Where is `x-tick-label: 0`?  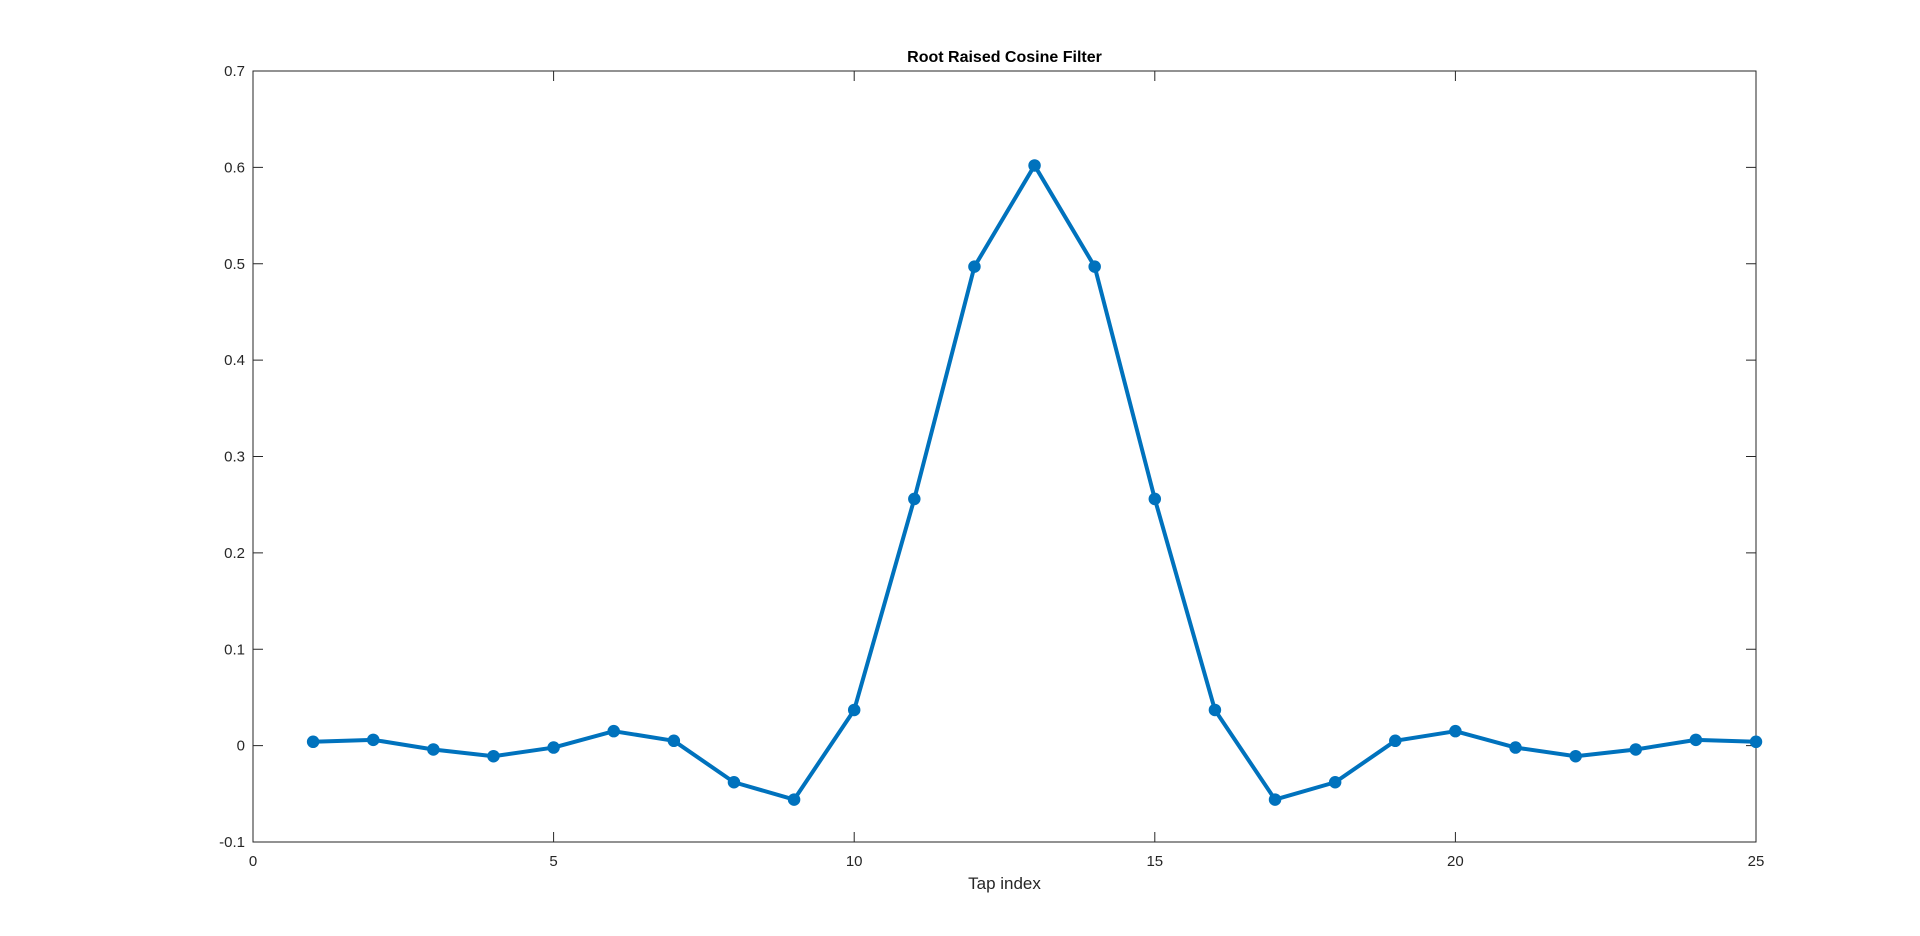 x-tick-label: 0 is located at coordinates (253, 861).